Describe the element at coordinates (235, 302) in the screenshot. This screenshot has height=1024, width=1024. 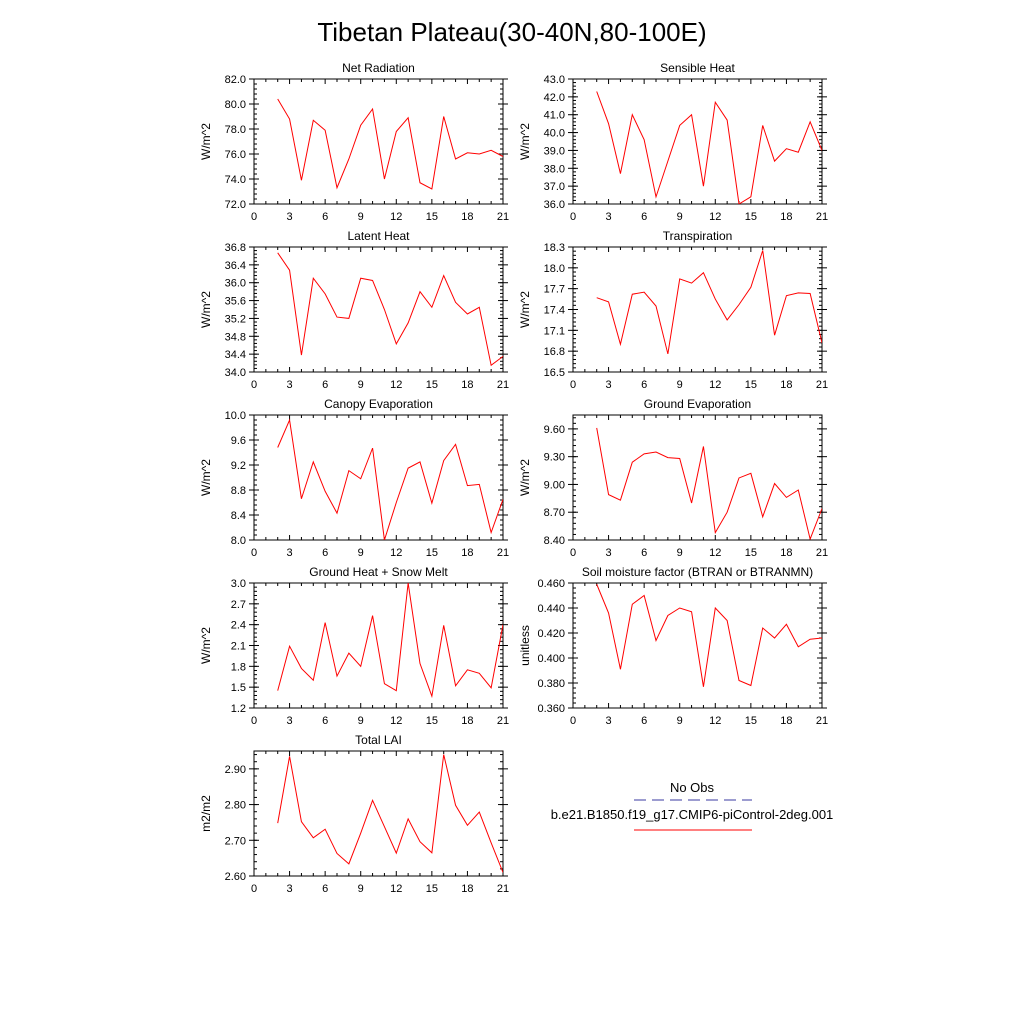
I see `y-tick-label: 35.6` at that location.